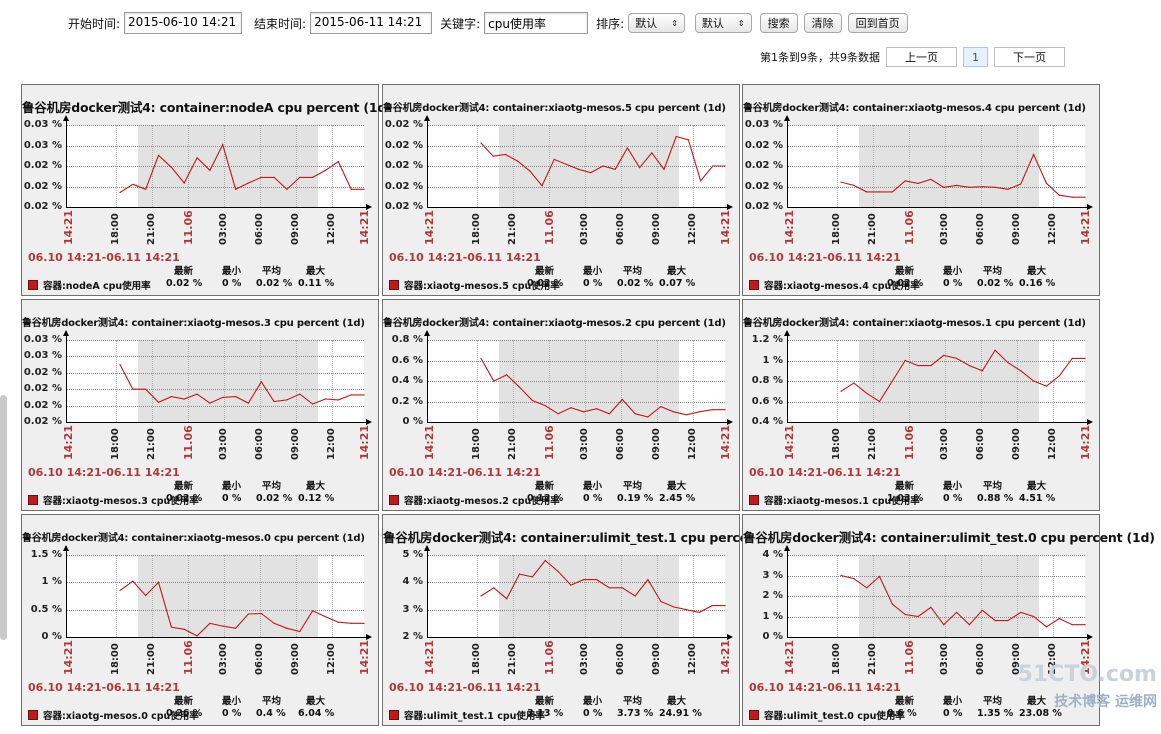  Describe the element at coordinates (1029, 57) in the screenshot. I see `next-page-button: 下一页` at that location.